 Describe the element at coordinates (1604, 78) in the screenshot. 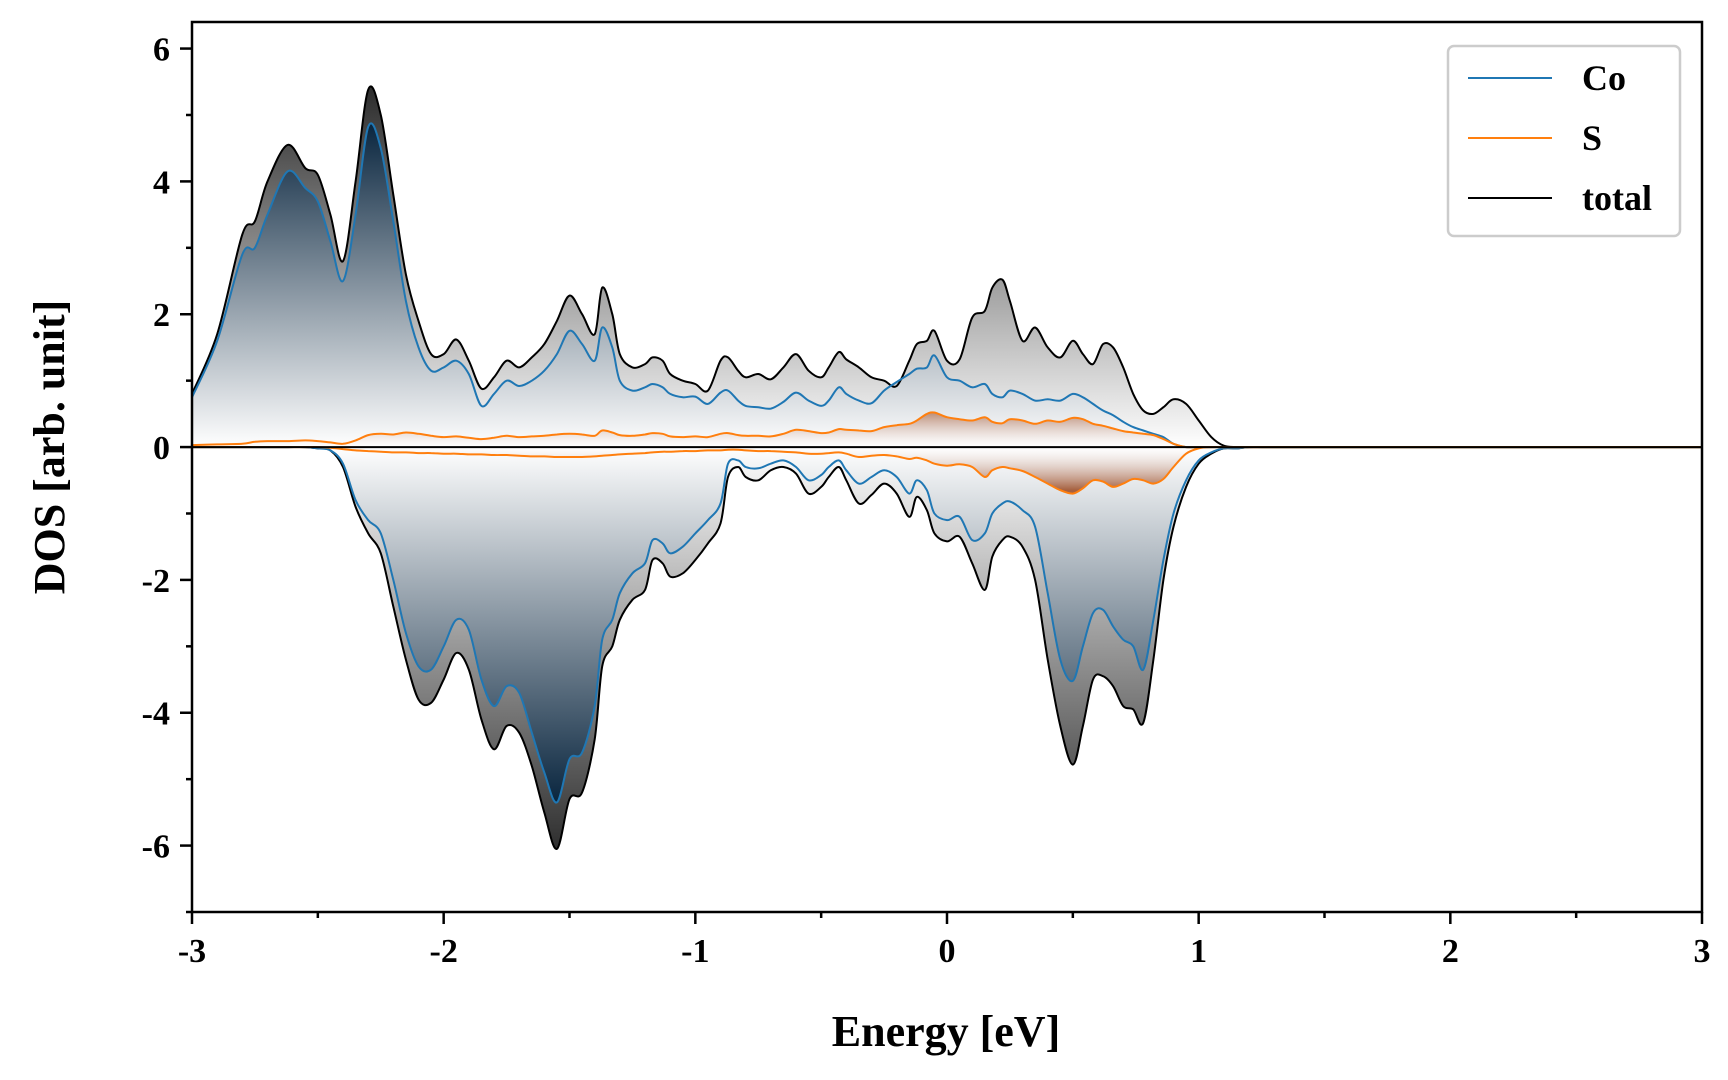

I see `legend-label-co: Co` at that location.